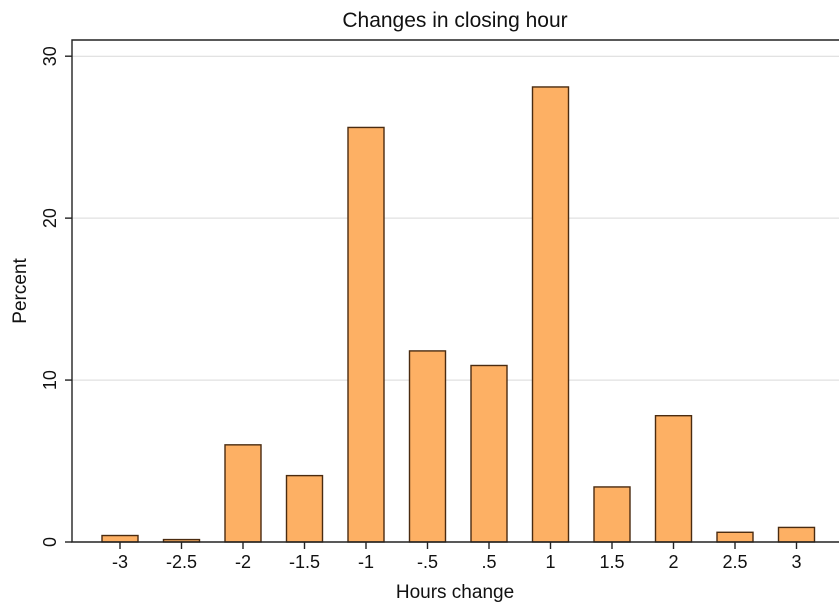 The image size is (839, 604). I want to click on y-tick-label: 0, so click(50, 542).